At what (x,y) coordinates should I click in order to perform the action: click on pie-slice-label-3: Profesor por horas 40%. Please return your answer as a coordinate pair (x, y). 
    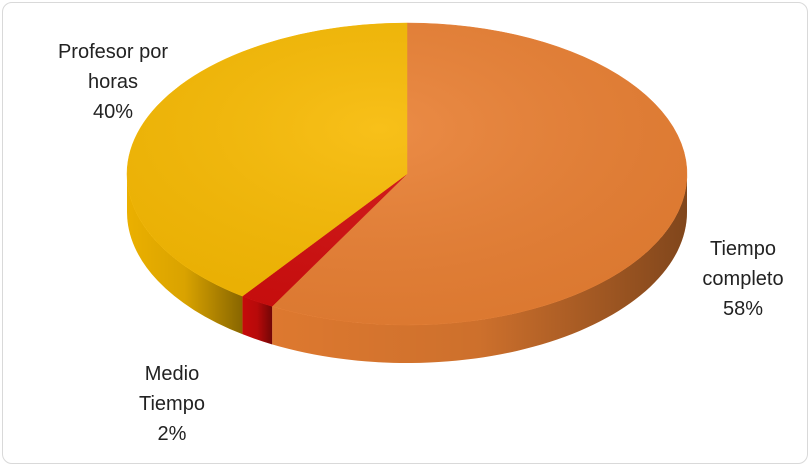
    Looking at the image, I should click on (113, 82).